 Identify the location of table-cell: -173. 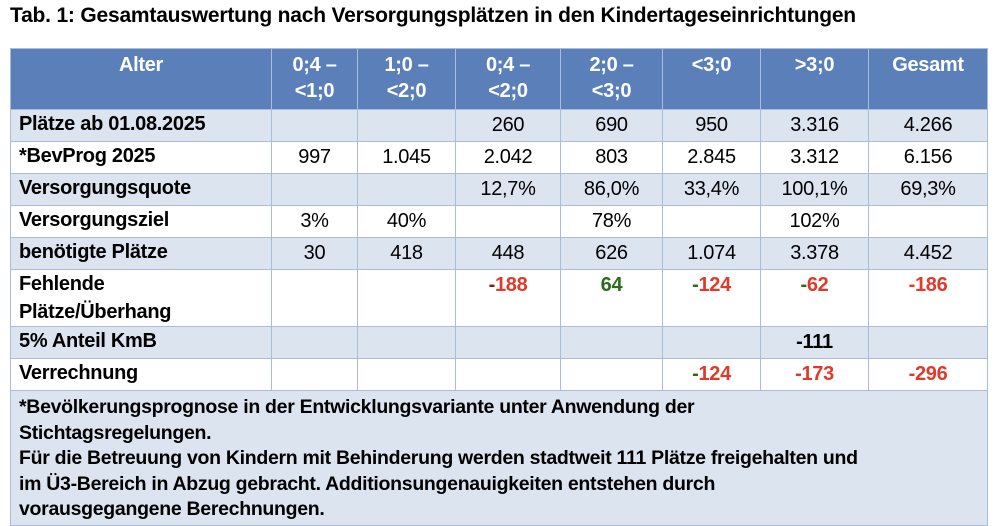
(814, 374).